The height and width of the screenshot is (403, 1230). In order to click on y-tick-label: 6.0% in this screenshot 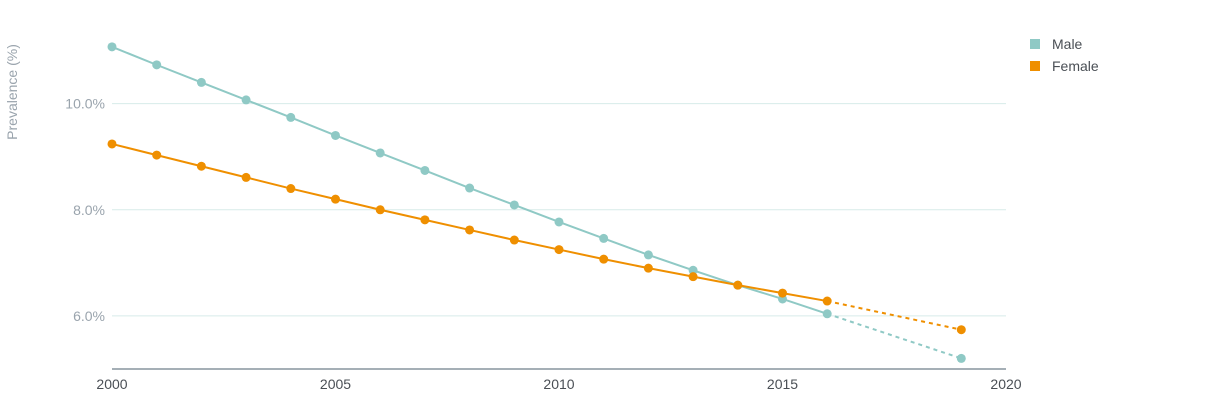, I will do `click(89, 316)`.